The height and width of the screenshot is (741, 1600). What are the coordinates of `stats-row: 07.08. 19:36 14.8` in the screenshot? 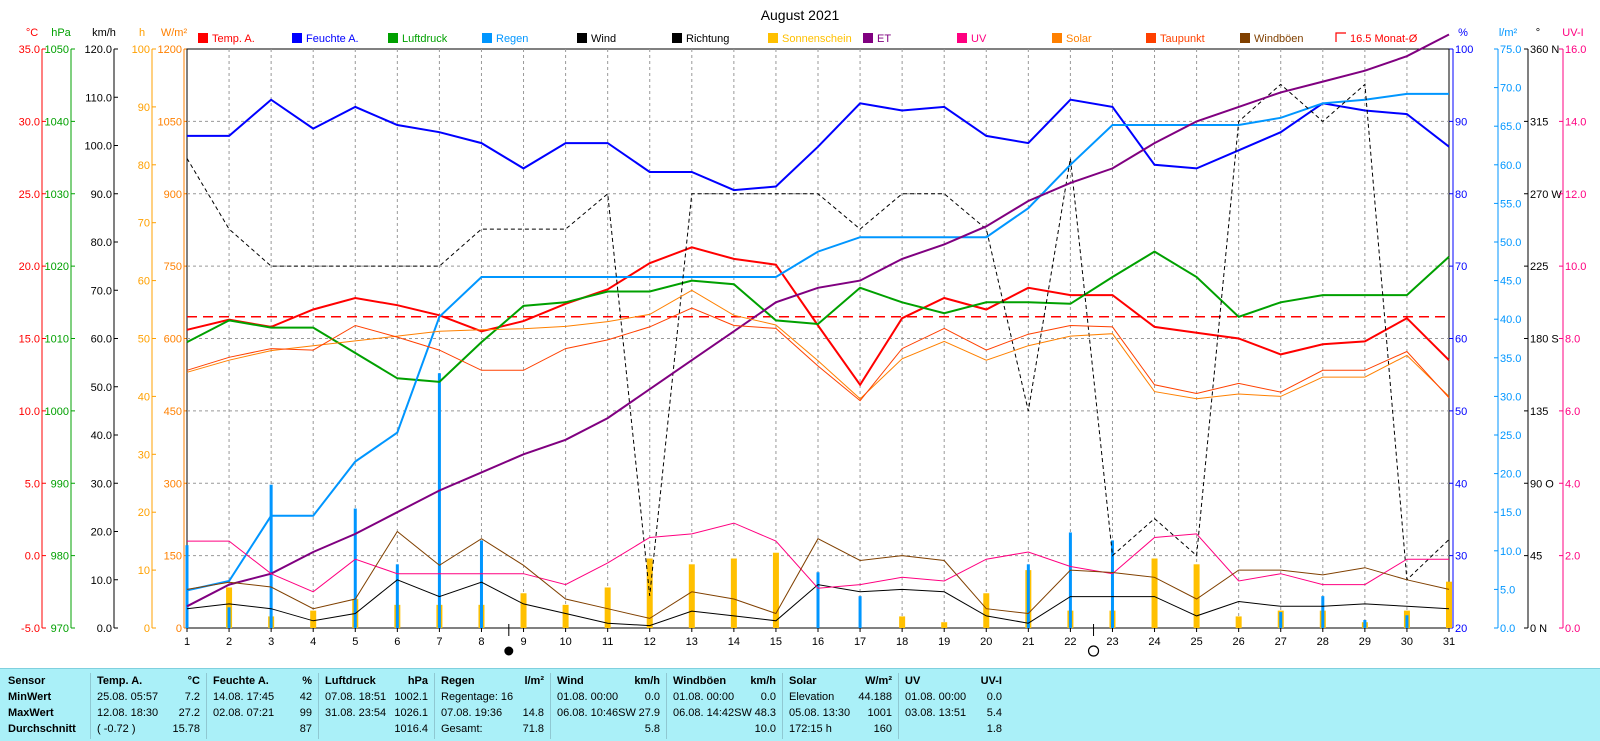 It's located at (494, 713).